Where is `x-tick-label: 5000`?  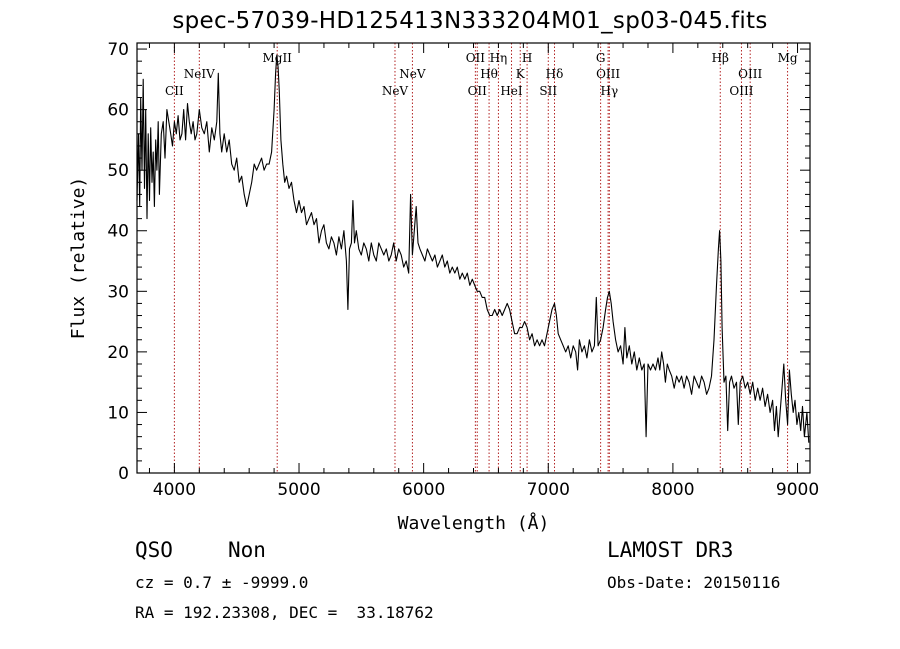
x-tick-label: 5000 is located at coordinates (298, 490).